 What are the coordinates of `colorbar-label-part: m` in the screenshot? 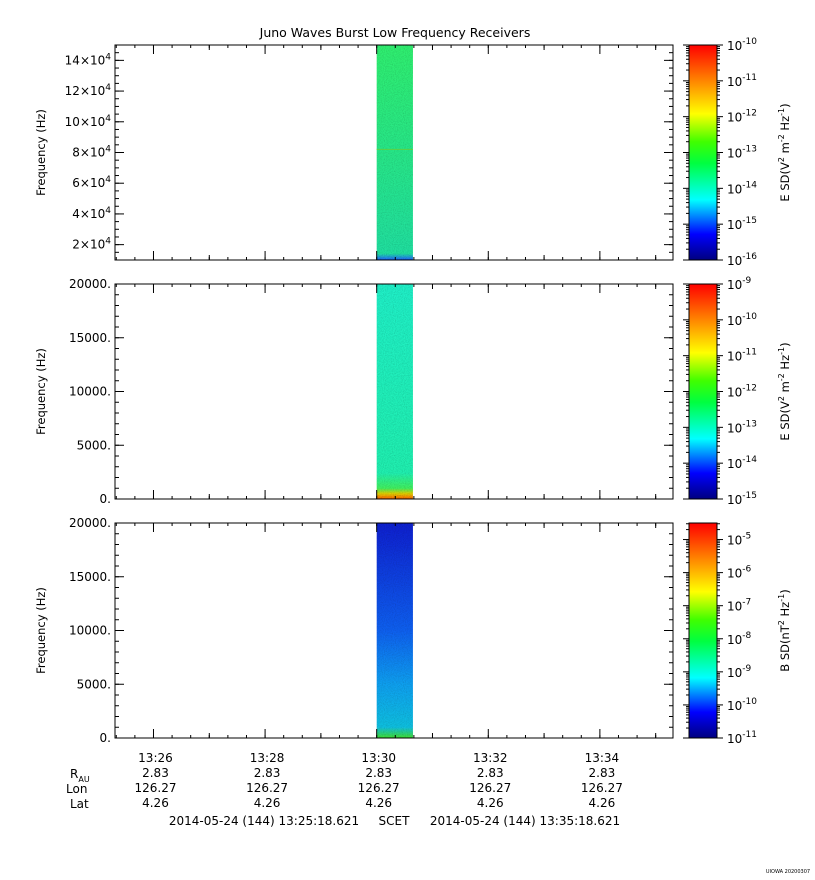 It's located at (785, 388).